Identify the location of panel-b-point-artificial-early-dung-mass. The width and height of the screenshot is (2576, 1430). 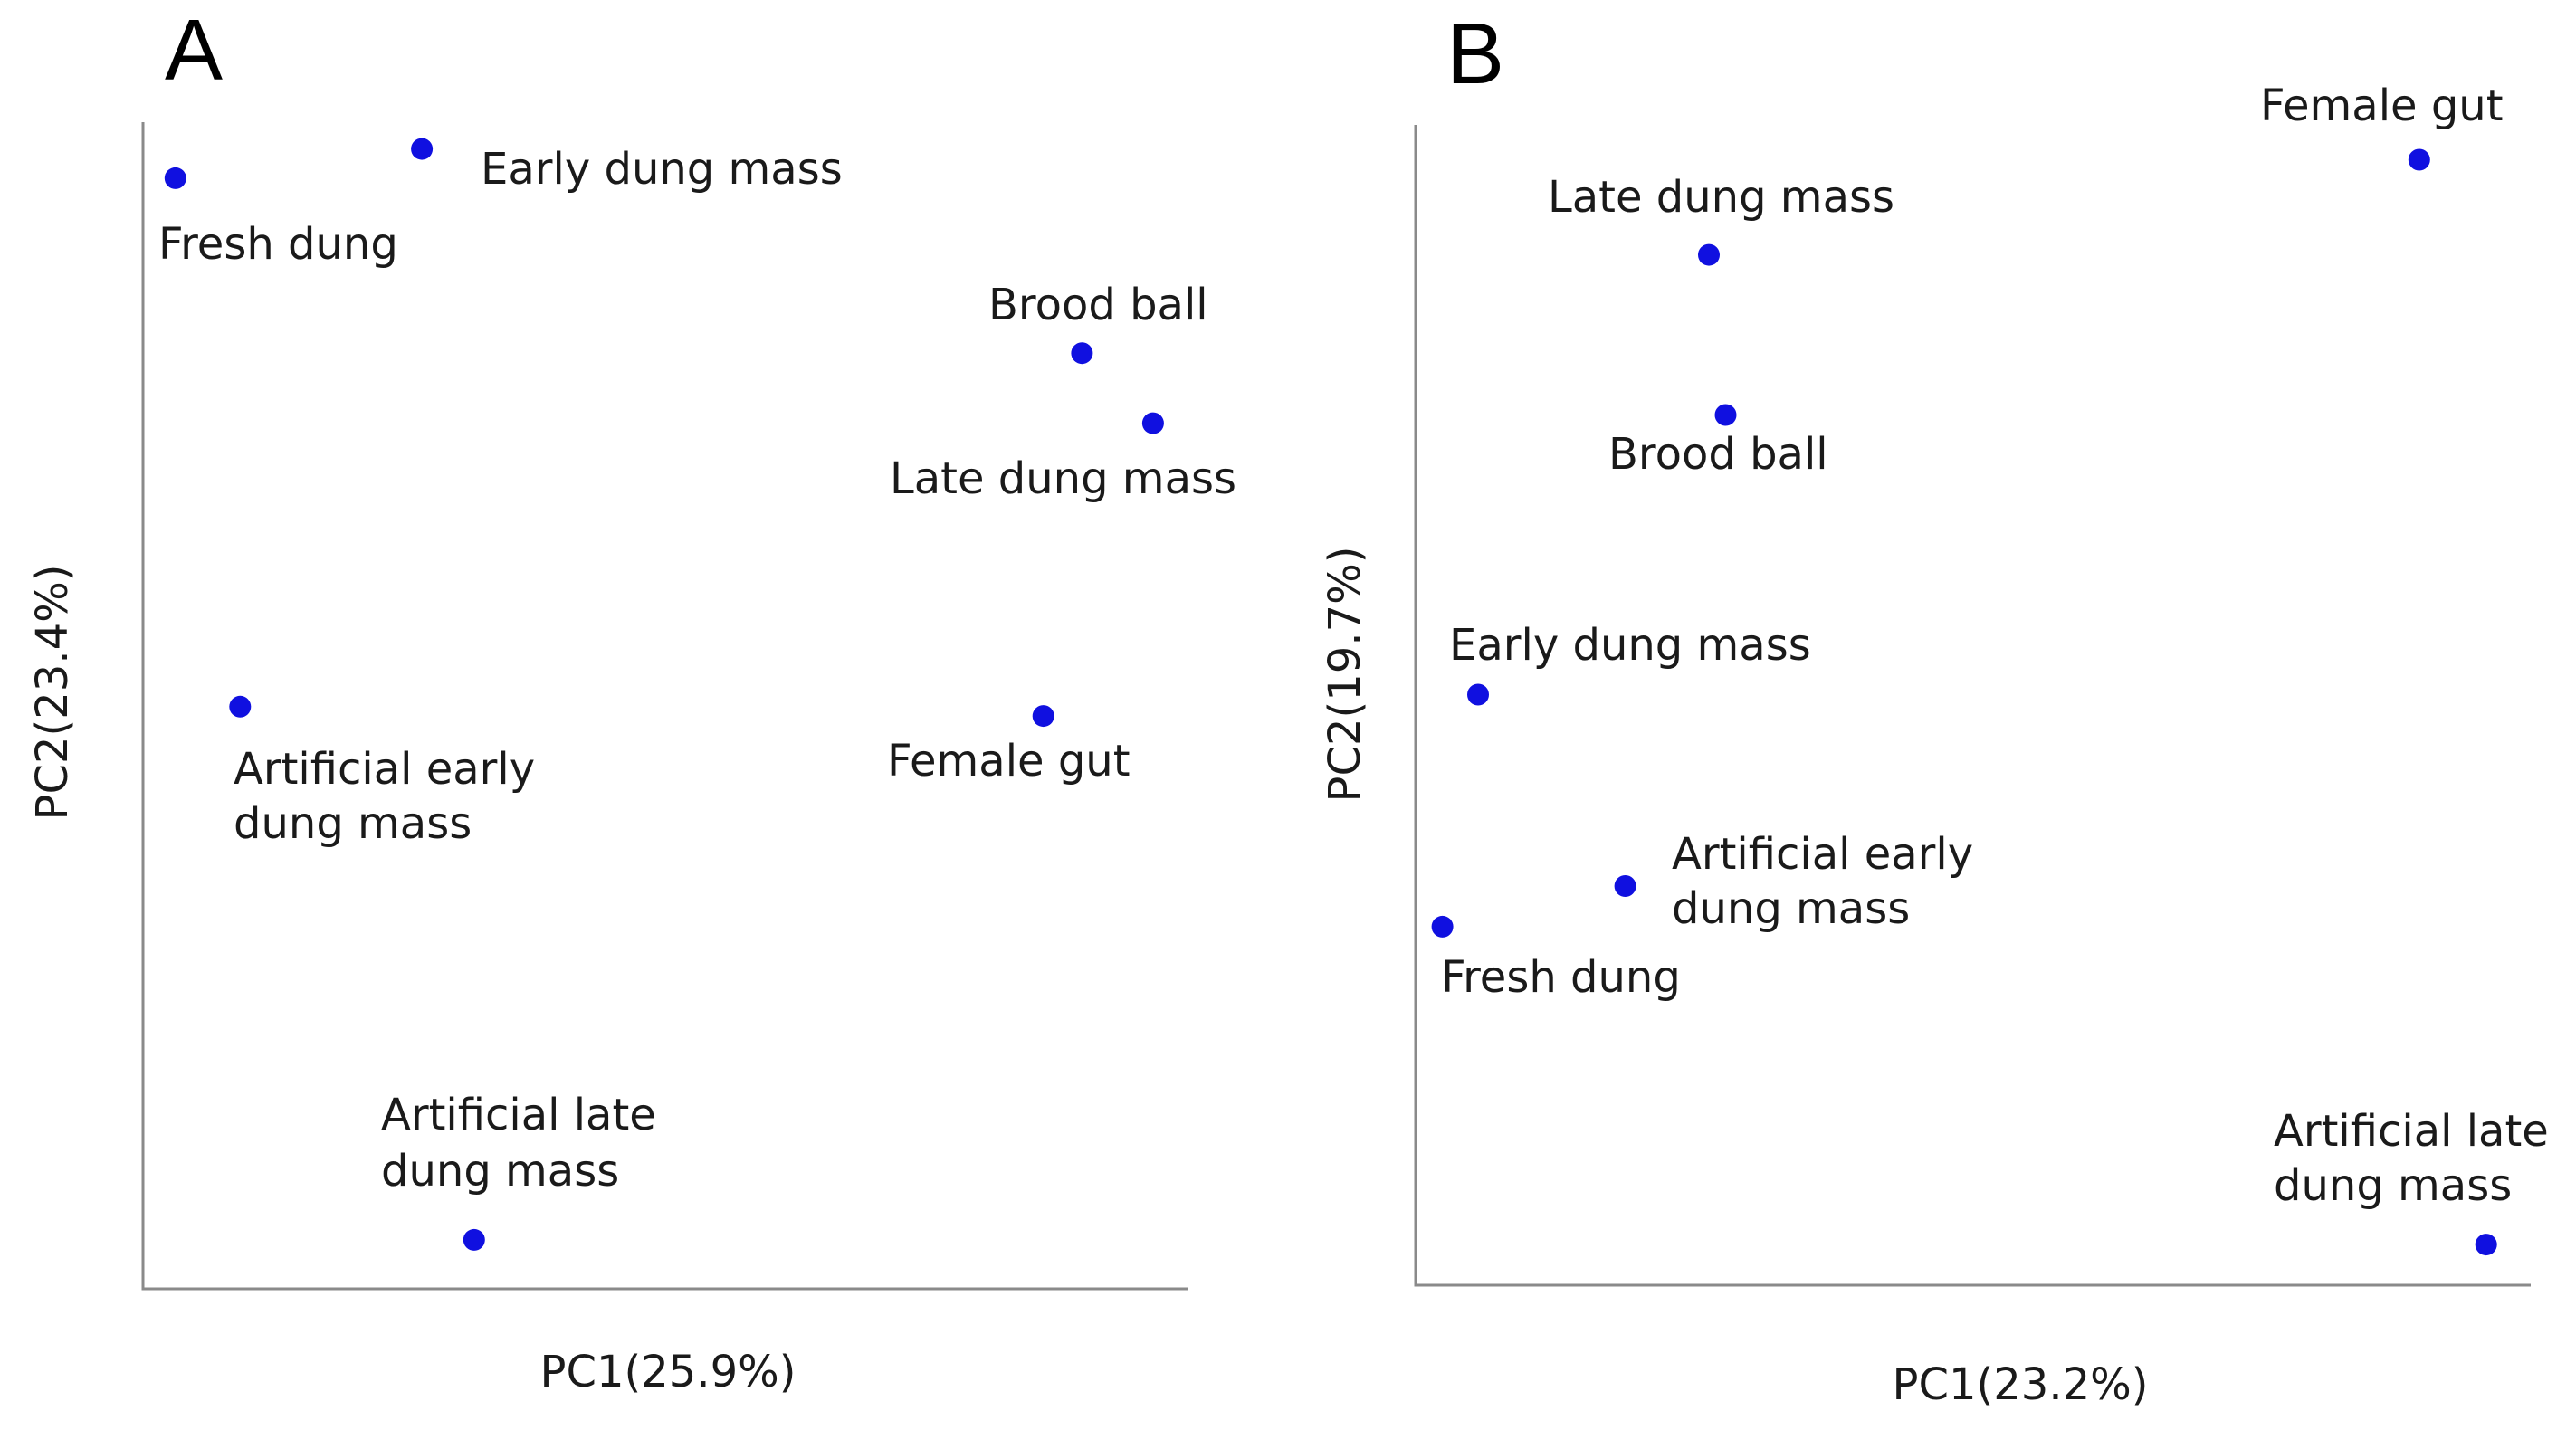
(1625, 886).